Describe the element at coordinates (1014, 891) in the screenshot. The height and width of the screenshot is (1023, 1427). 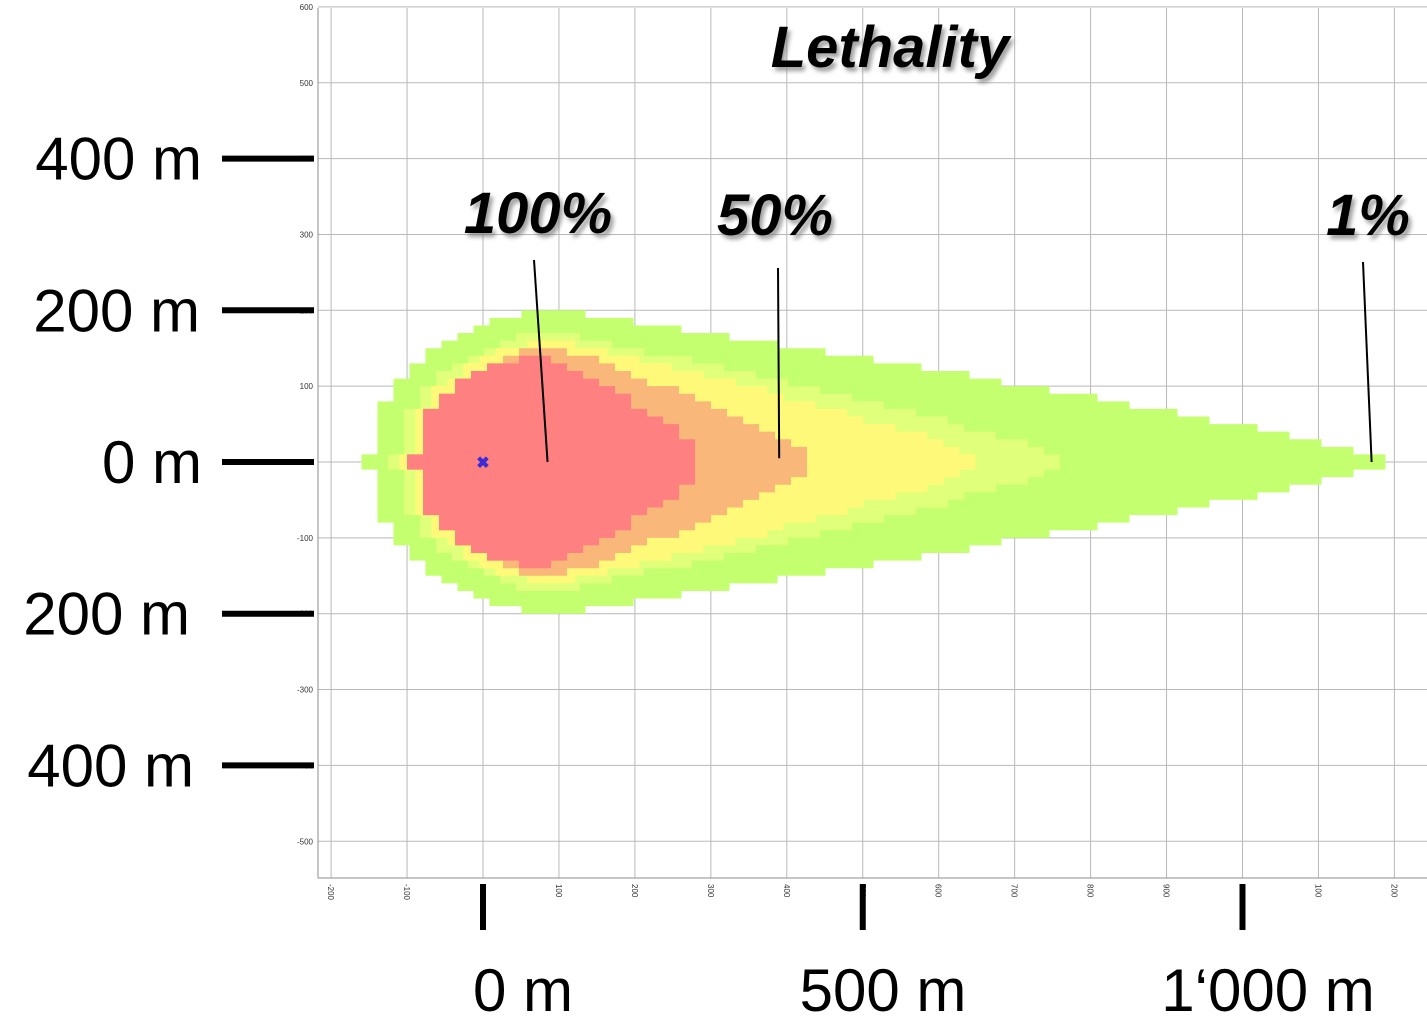
I see `x-tick-label: 700` at that location.